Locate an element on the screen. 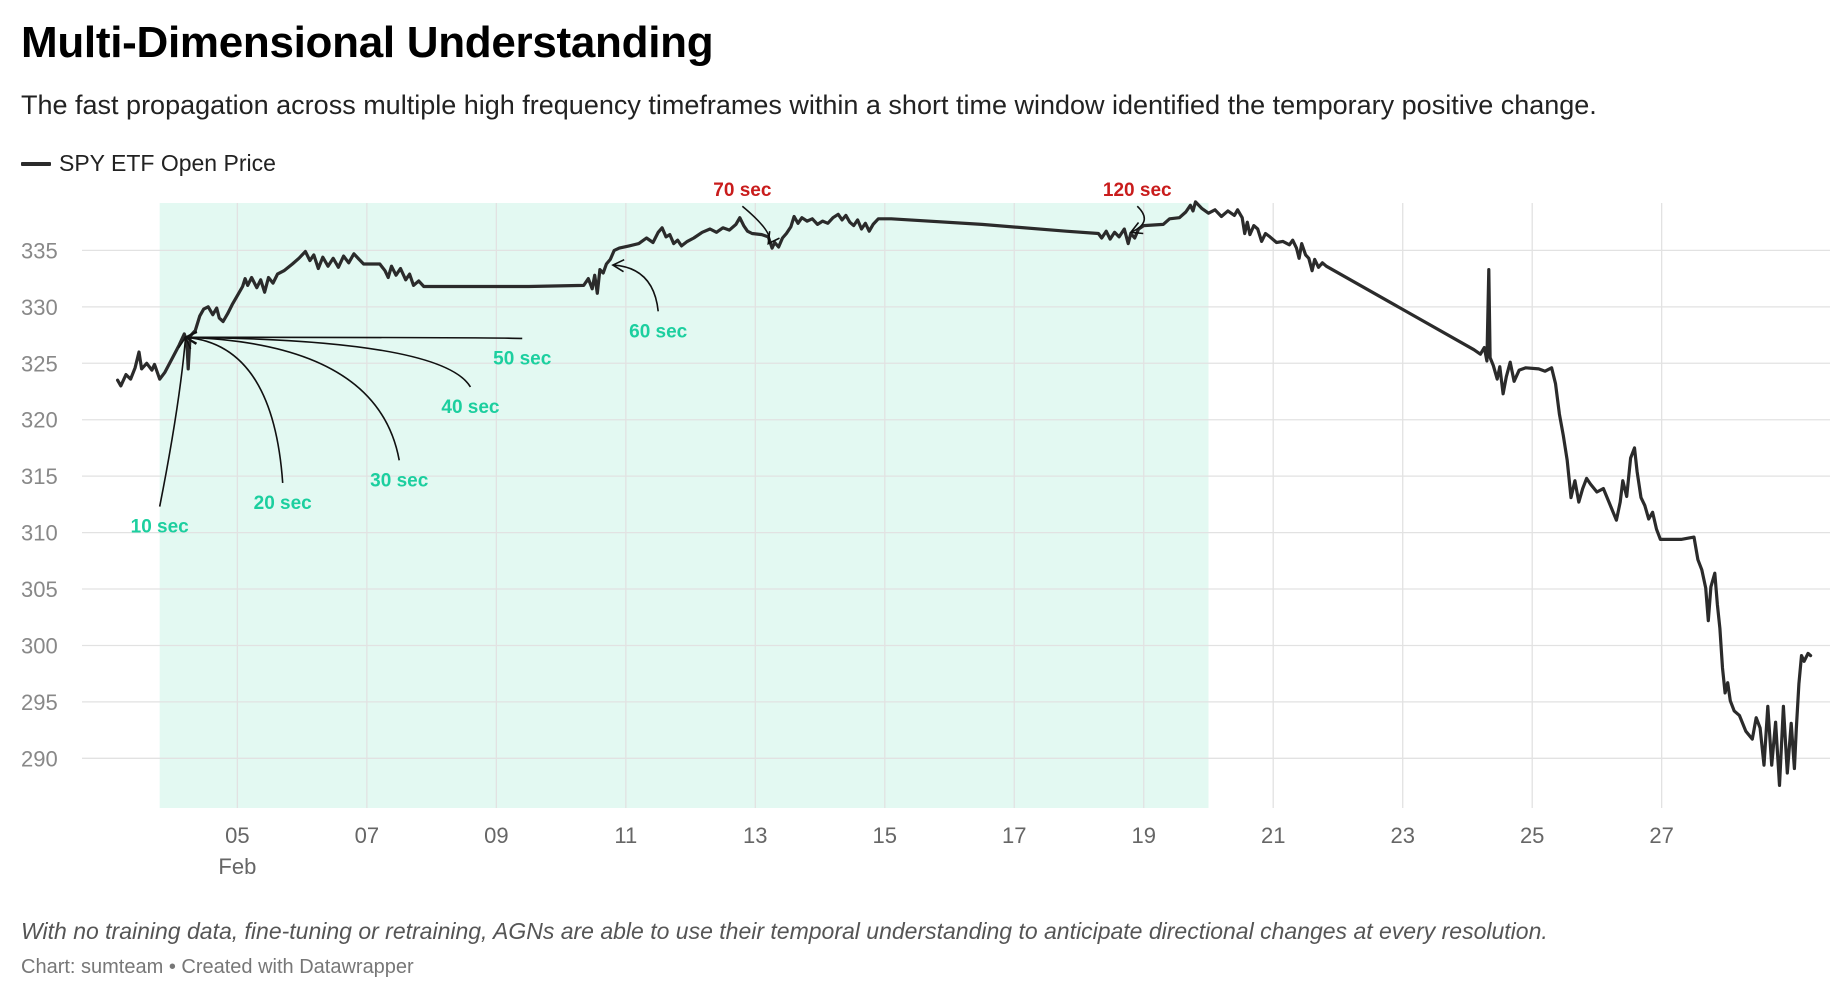  x-tick-label: 21 is located at coordinates (1273, 835).